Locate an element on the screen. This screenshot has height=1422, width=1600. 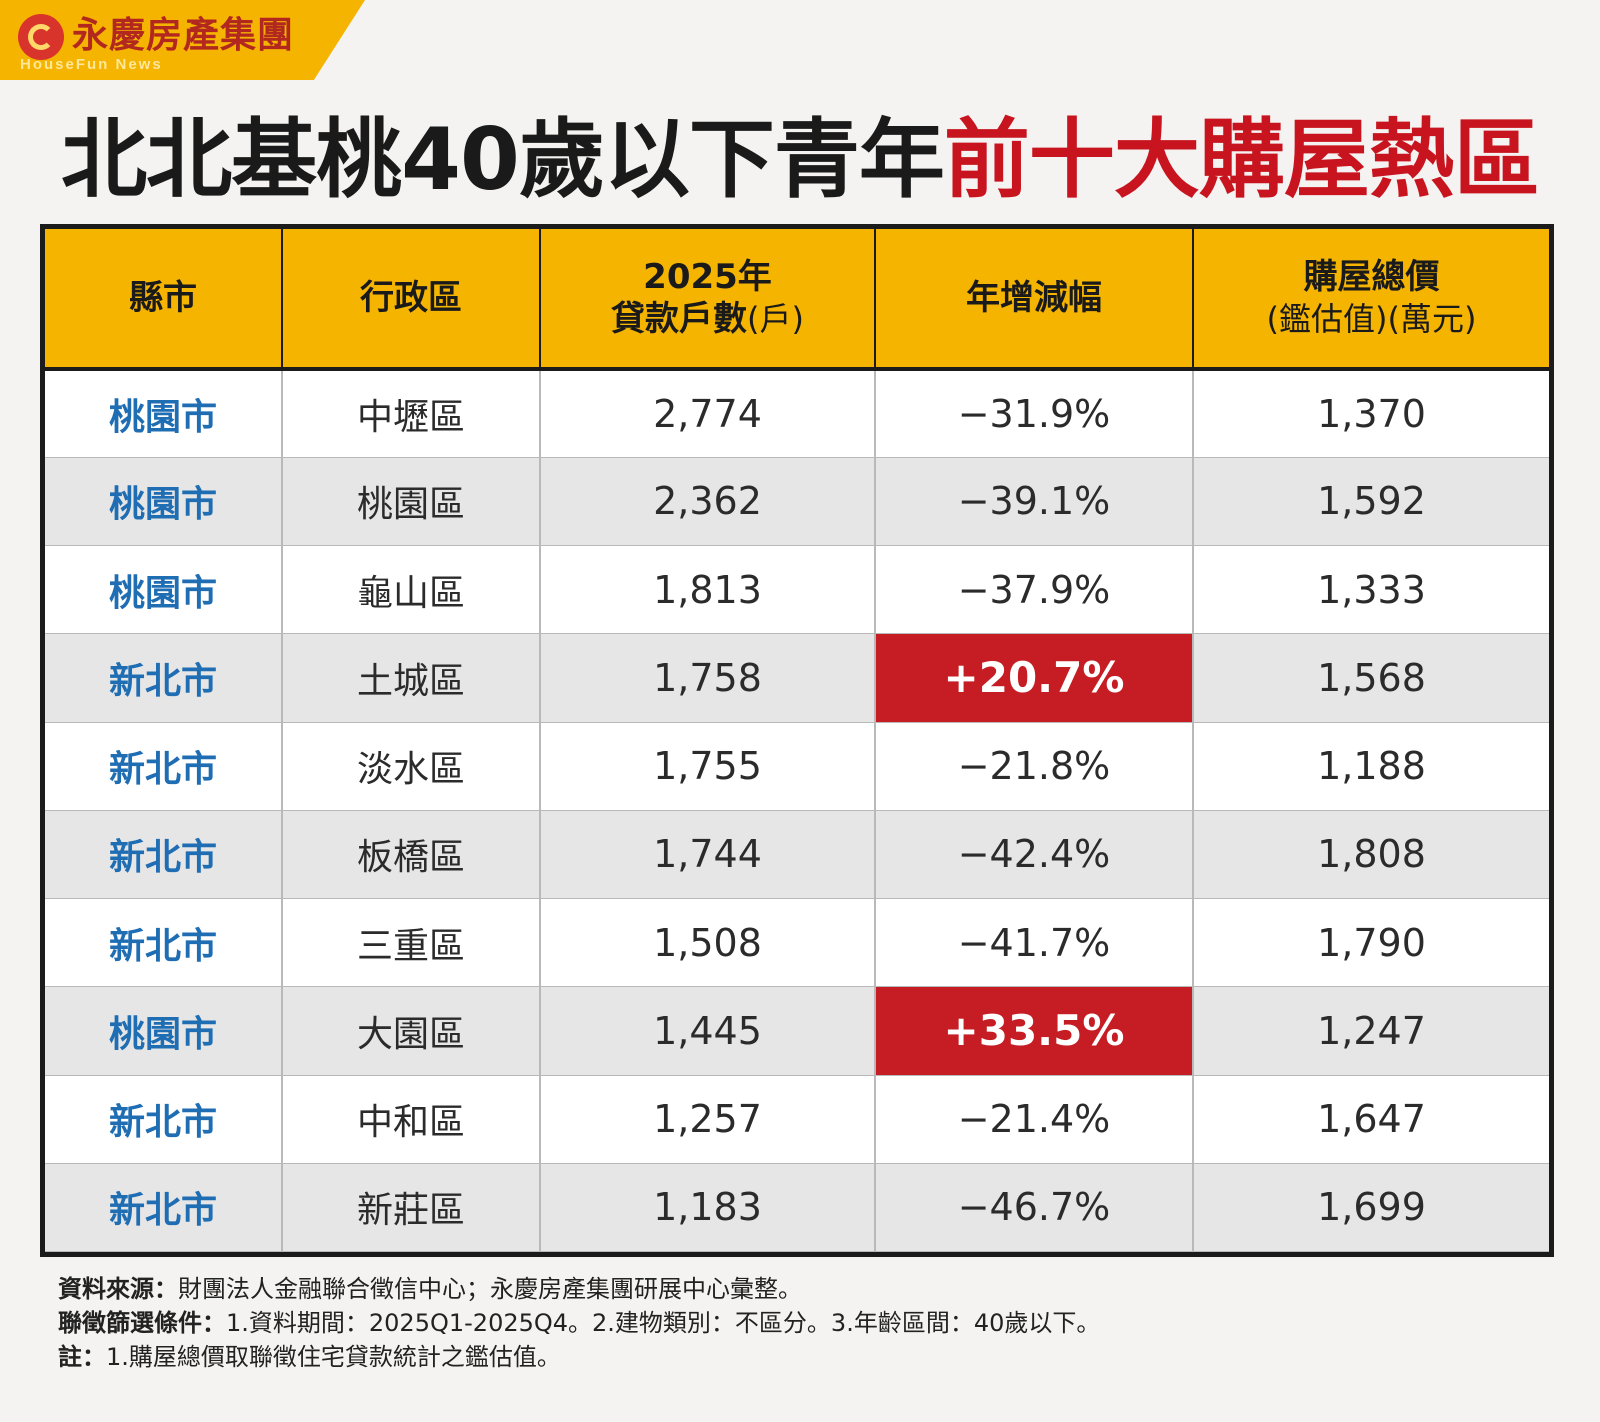
cell-district: 淡水區 is located at coordinates (411, 766).